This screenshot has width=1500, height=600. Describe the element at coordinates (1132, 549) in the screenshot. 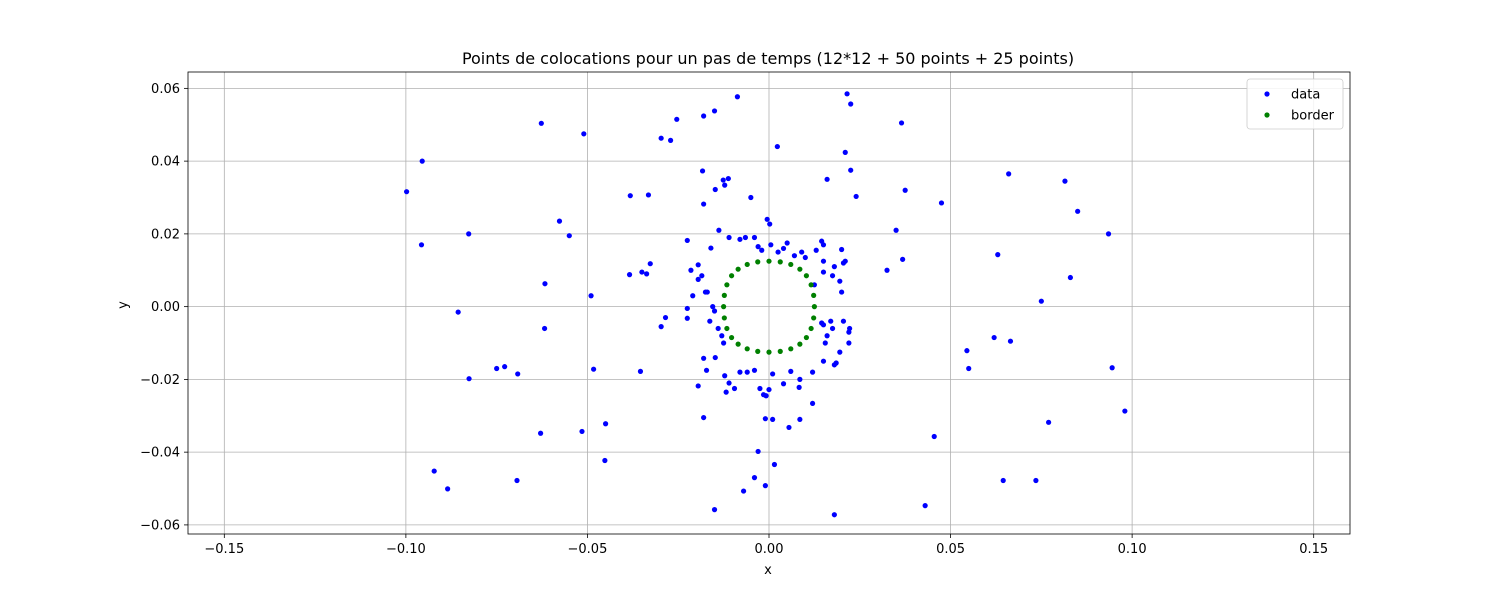

I see `x-tick-label: 0.10` at that location.